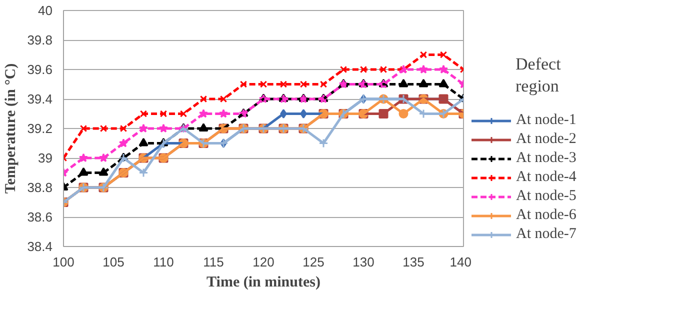 The image size is (685, 320). What do you see at coordinates (163, 262) in the screenshot?
I see `x-tick-label: 110` at bounding box center [163, 262].